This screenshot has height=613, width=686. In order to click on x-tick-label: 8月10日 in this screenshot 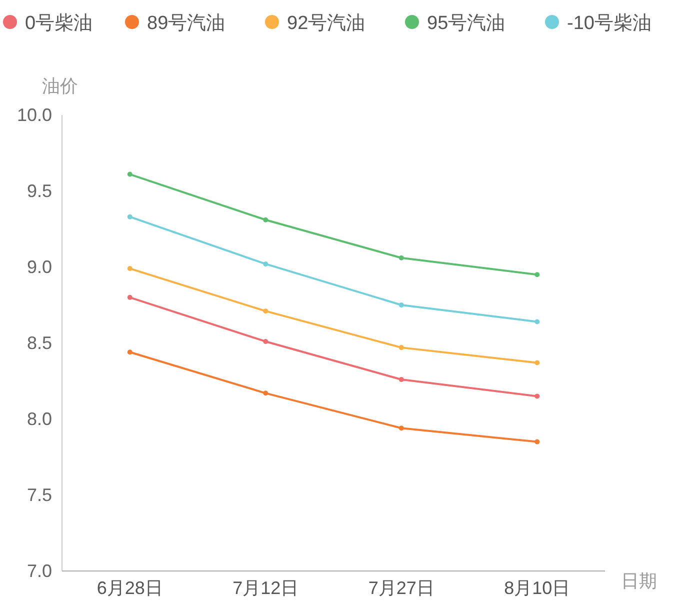, I will do `click(537, 588)`.